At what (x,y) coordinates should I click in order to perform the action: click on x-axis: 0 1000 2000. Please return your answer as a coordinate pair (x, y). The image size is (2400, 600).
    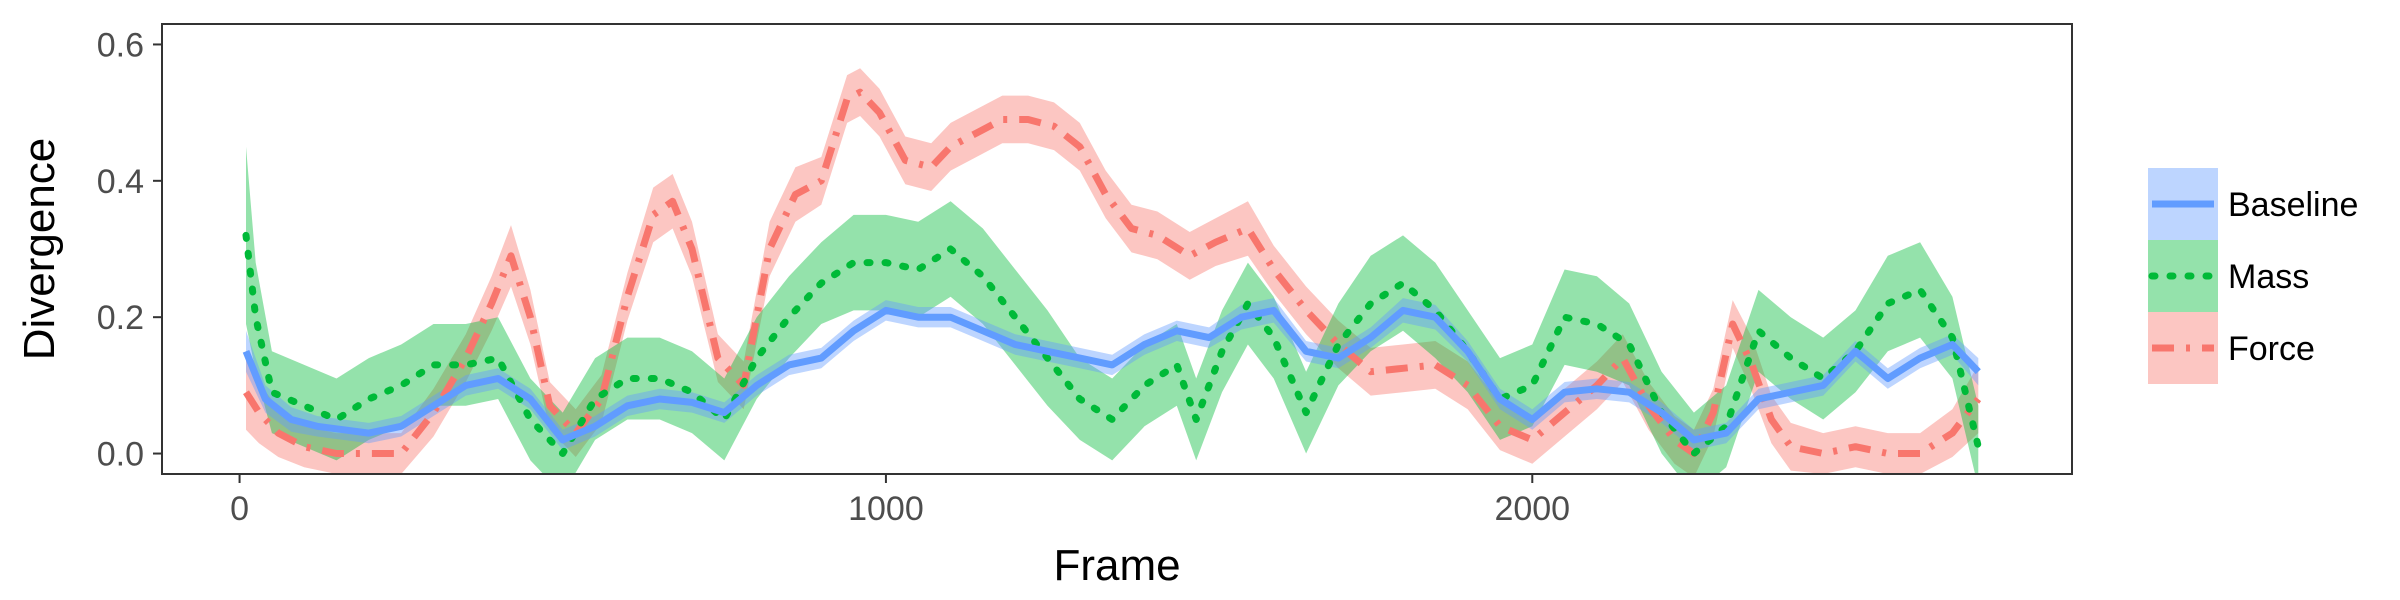
    Looking at the image, I should click on (900, 501).